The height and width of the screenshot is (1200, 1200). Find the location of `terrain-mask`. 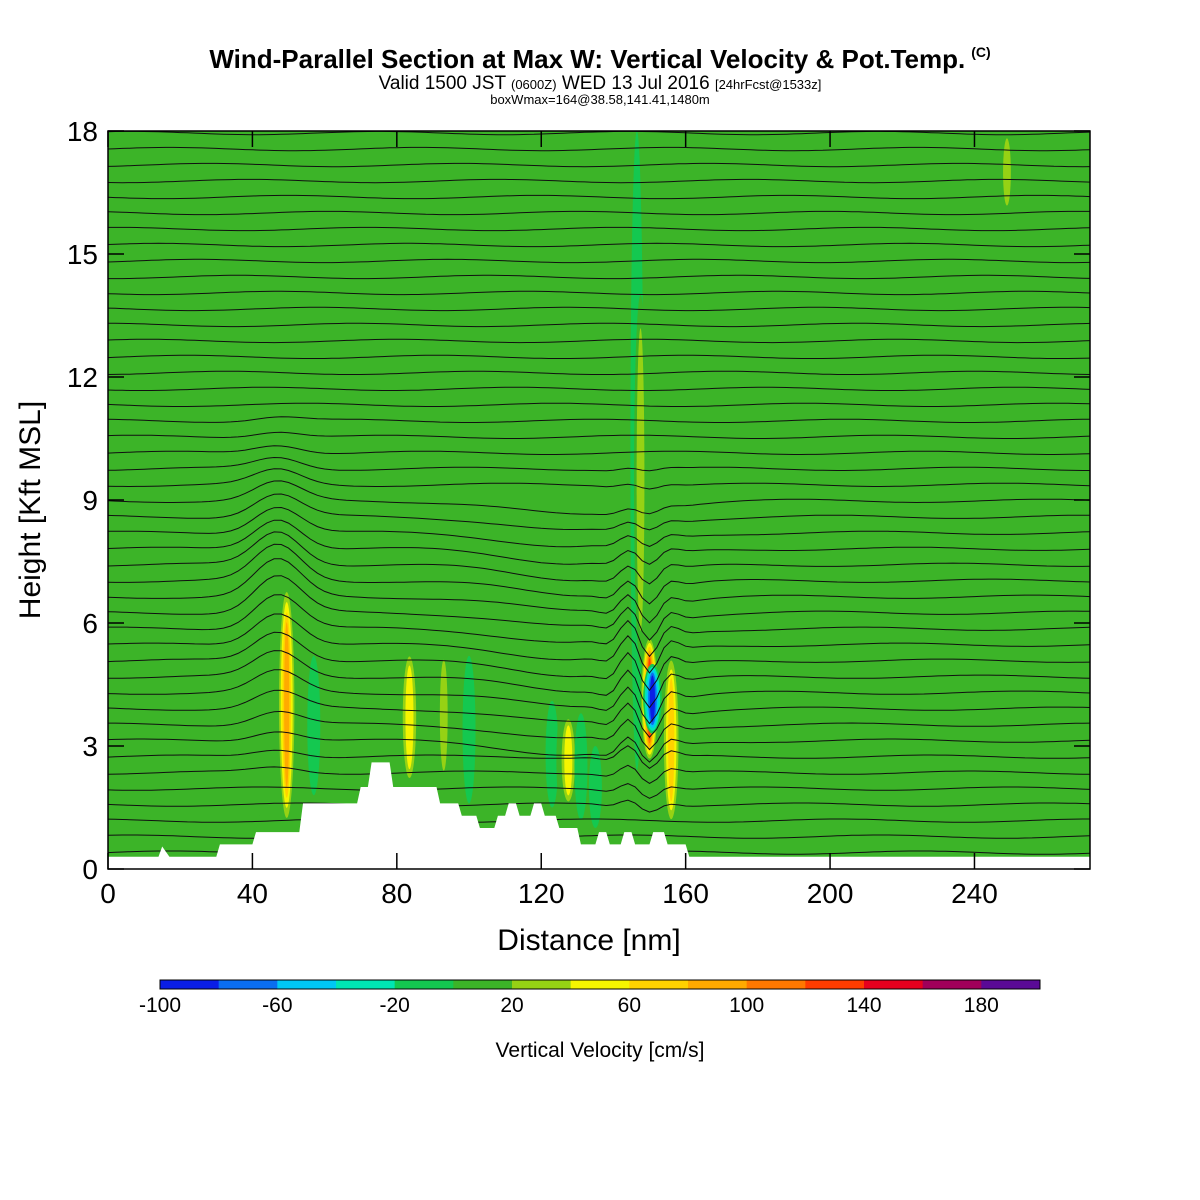

terrain-mask is located at coordinates (599, 815).